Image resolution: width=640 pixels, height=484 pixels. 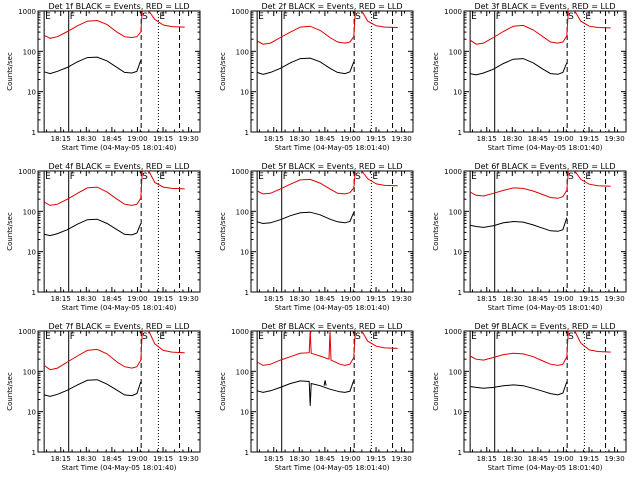 I want to click on chart-title: Det 6f BLACK = Events, RED = LLD, so click(x=544, y=166).